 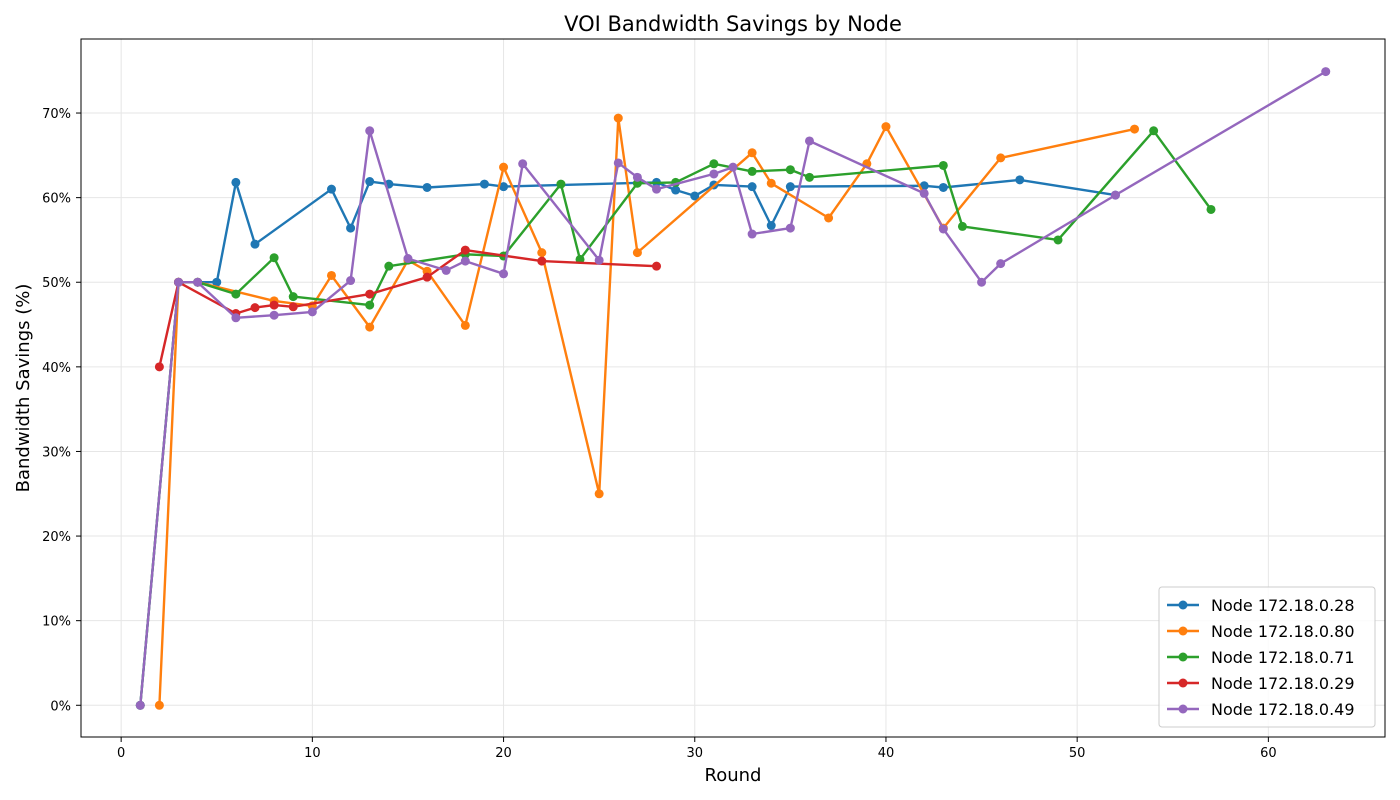 What do you see at coordinates (56, 199) in the screenshot?
I see `y-tick-label: 60%` at bounding box center [56, 199].